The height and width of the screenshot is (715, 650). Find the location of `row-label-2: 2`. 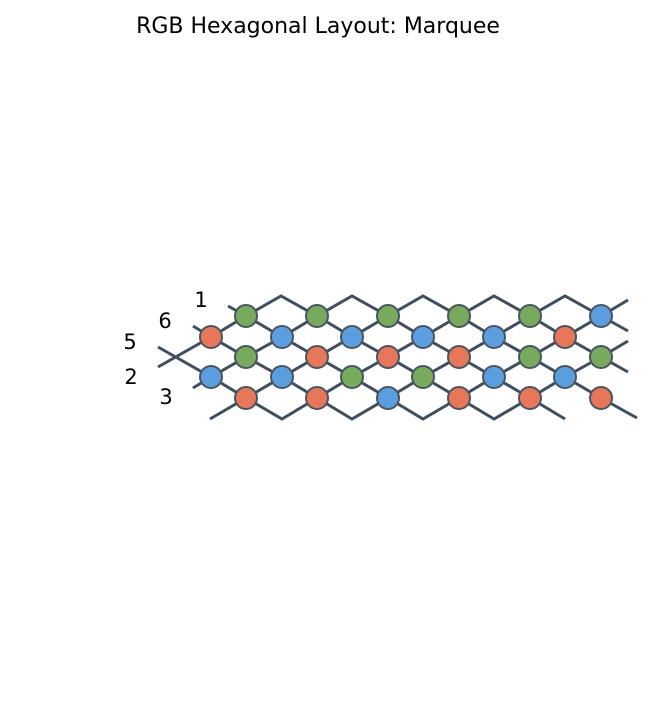

row-label-2: 2 is located at coordinates (130, 377).